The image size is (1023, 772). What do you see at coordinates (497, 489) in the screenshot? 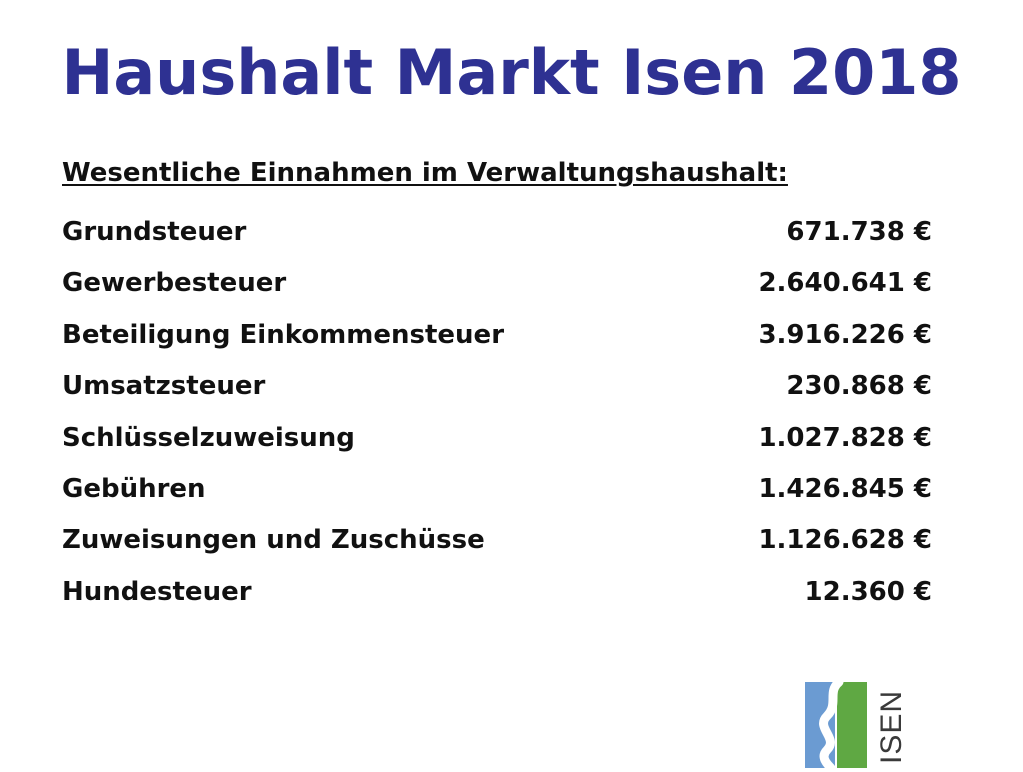
I see `revenue-row-gebuehren: Gebühren 1.426.845 €` at bounding box center [497, 489].